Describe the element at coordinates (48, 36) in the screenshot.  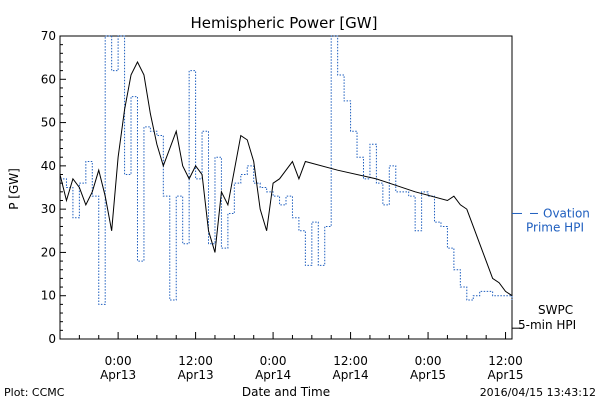
I see `y-tick-label: 70` at that location.